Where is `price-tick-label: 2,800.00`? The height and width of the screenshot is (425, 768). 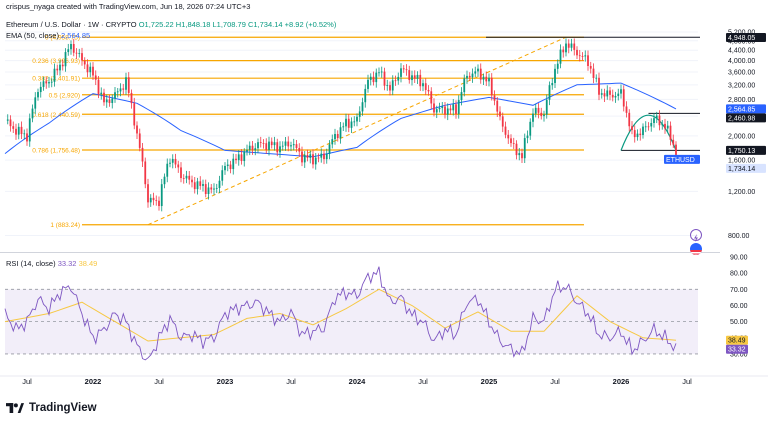 price-tick-label: 2,800.00 is located at coordinates (741, 100).